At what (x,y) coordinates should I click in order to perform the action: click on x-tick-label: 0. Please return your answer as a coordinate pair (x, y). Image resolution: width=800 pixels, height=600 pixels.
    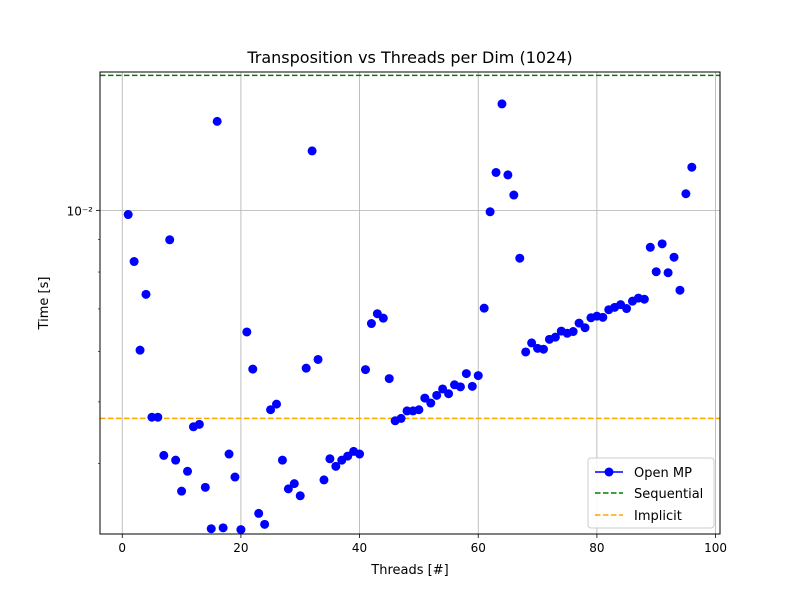
    Looking at the image, I should click on (122, 548).